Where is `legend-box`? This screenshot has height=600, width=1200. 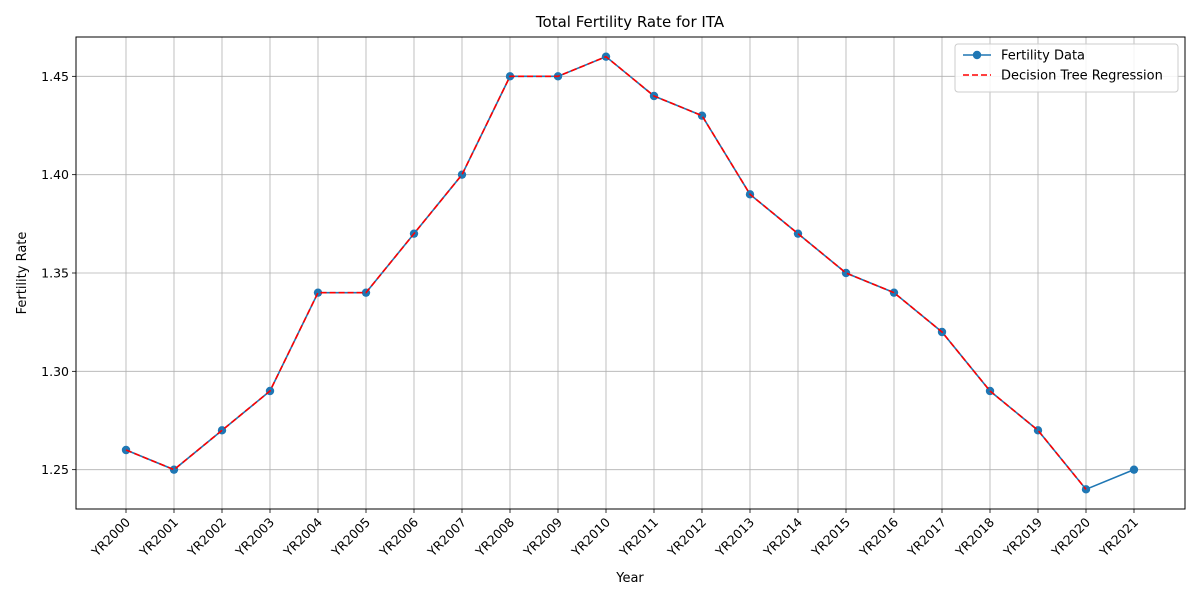
legend-box is located at coordinates (1066, 68).